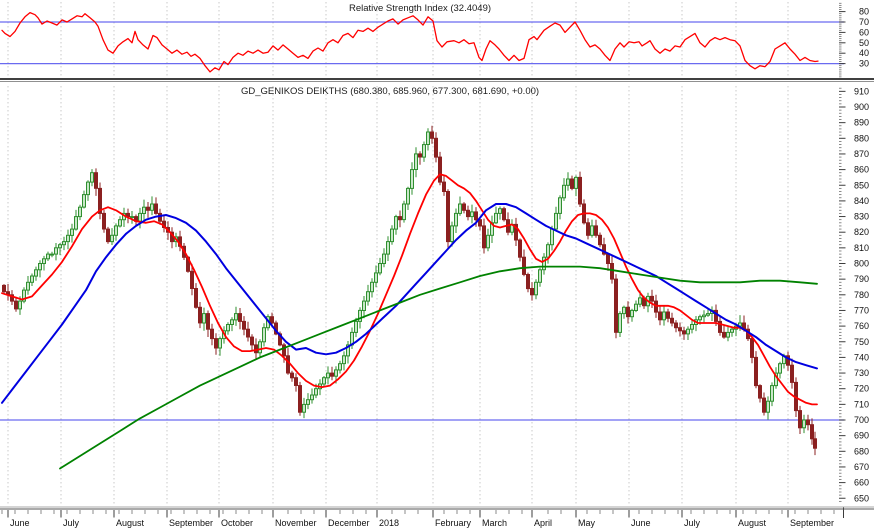  What do you see at coordinates (861, 436) in the screenshot?
I see `y-axis-label: 690` at bounding box center [861, 436].